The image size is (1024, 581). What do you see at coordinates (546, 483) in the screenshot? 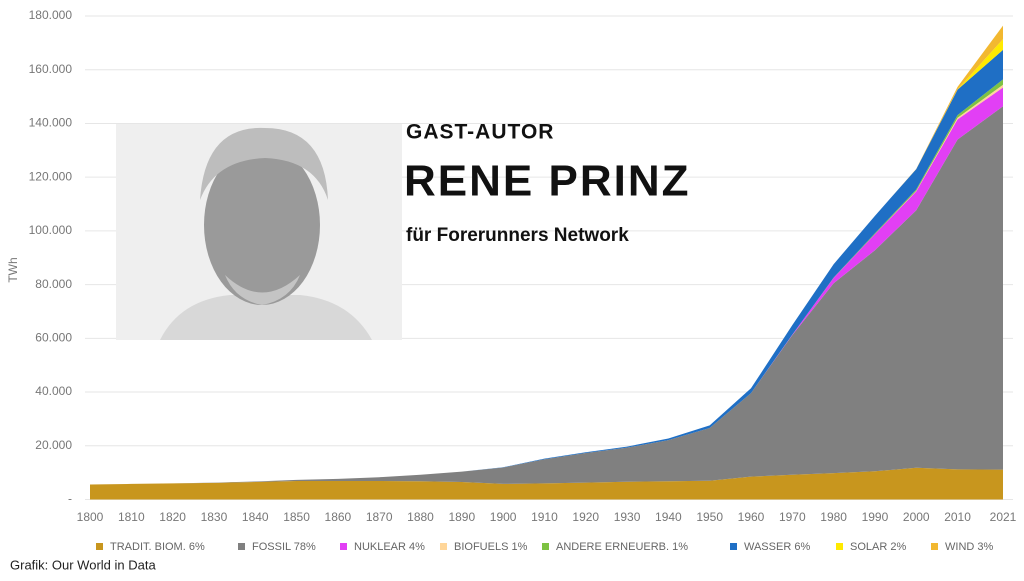
I see `area` at bounding box center [546, 483].